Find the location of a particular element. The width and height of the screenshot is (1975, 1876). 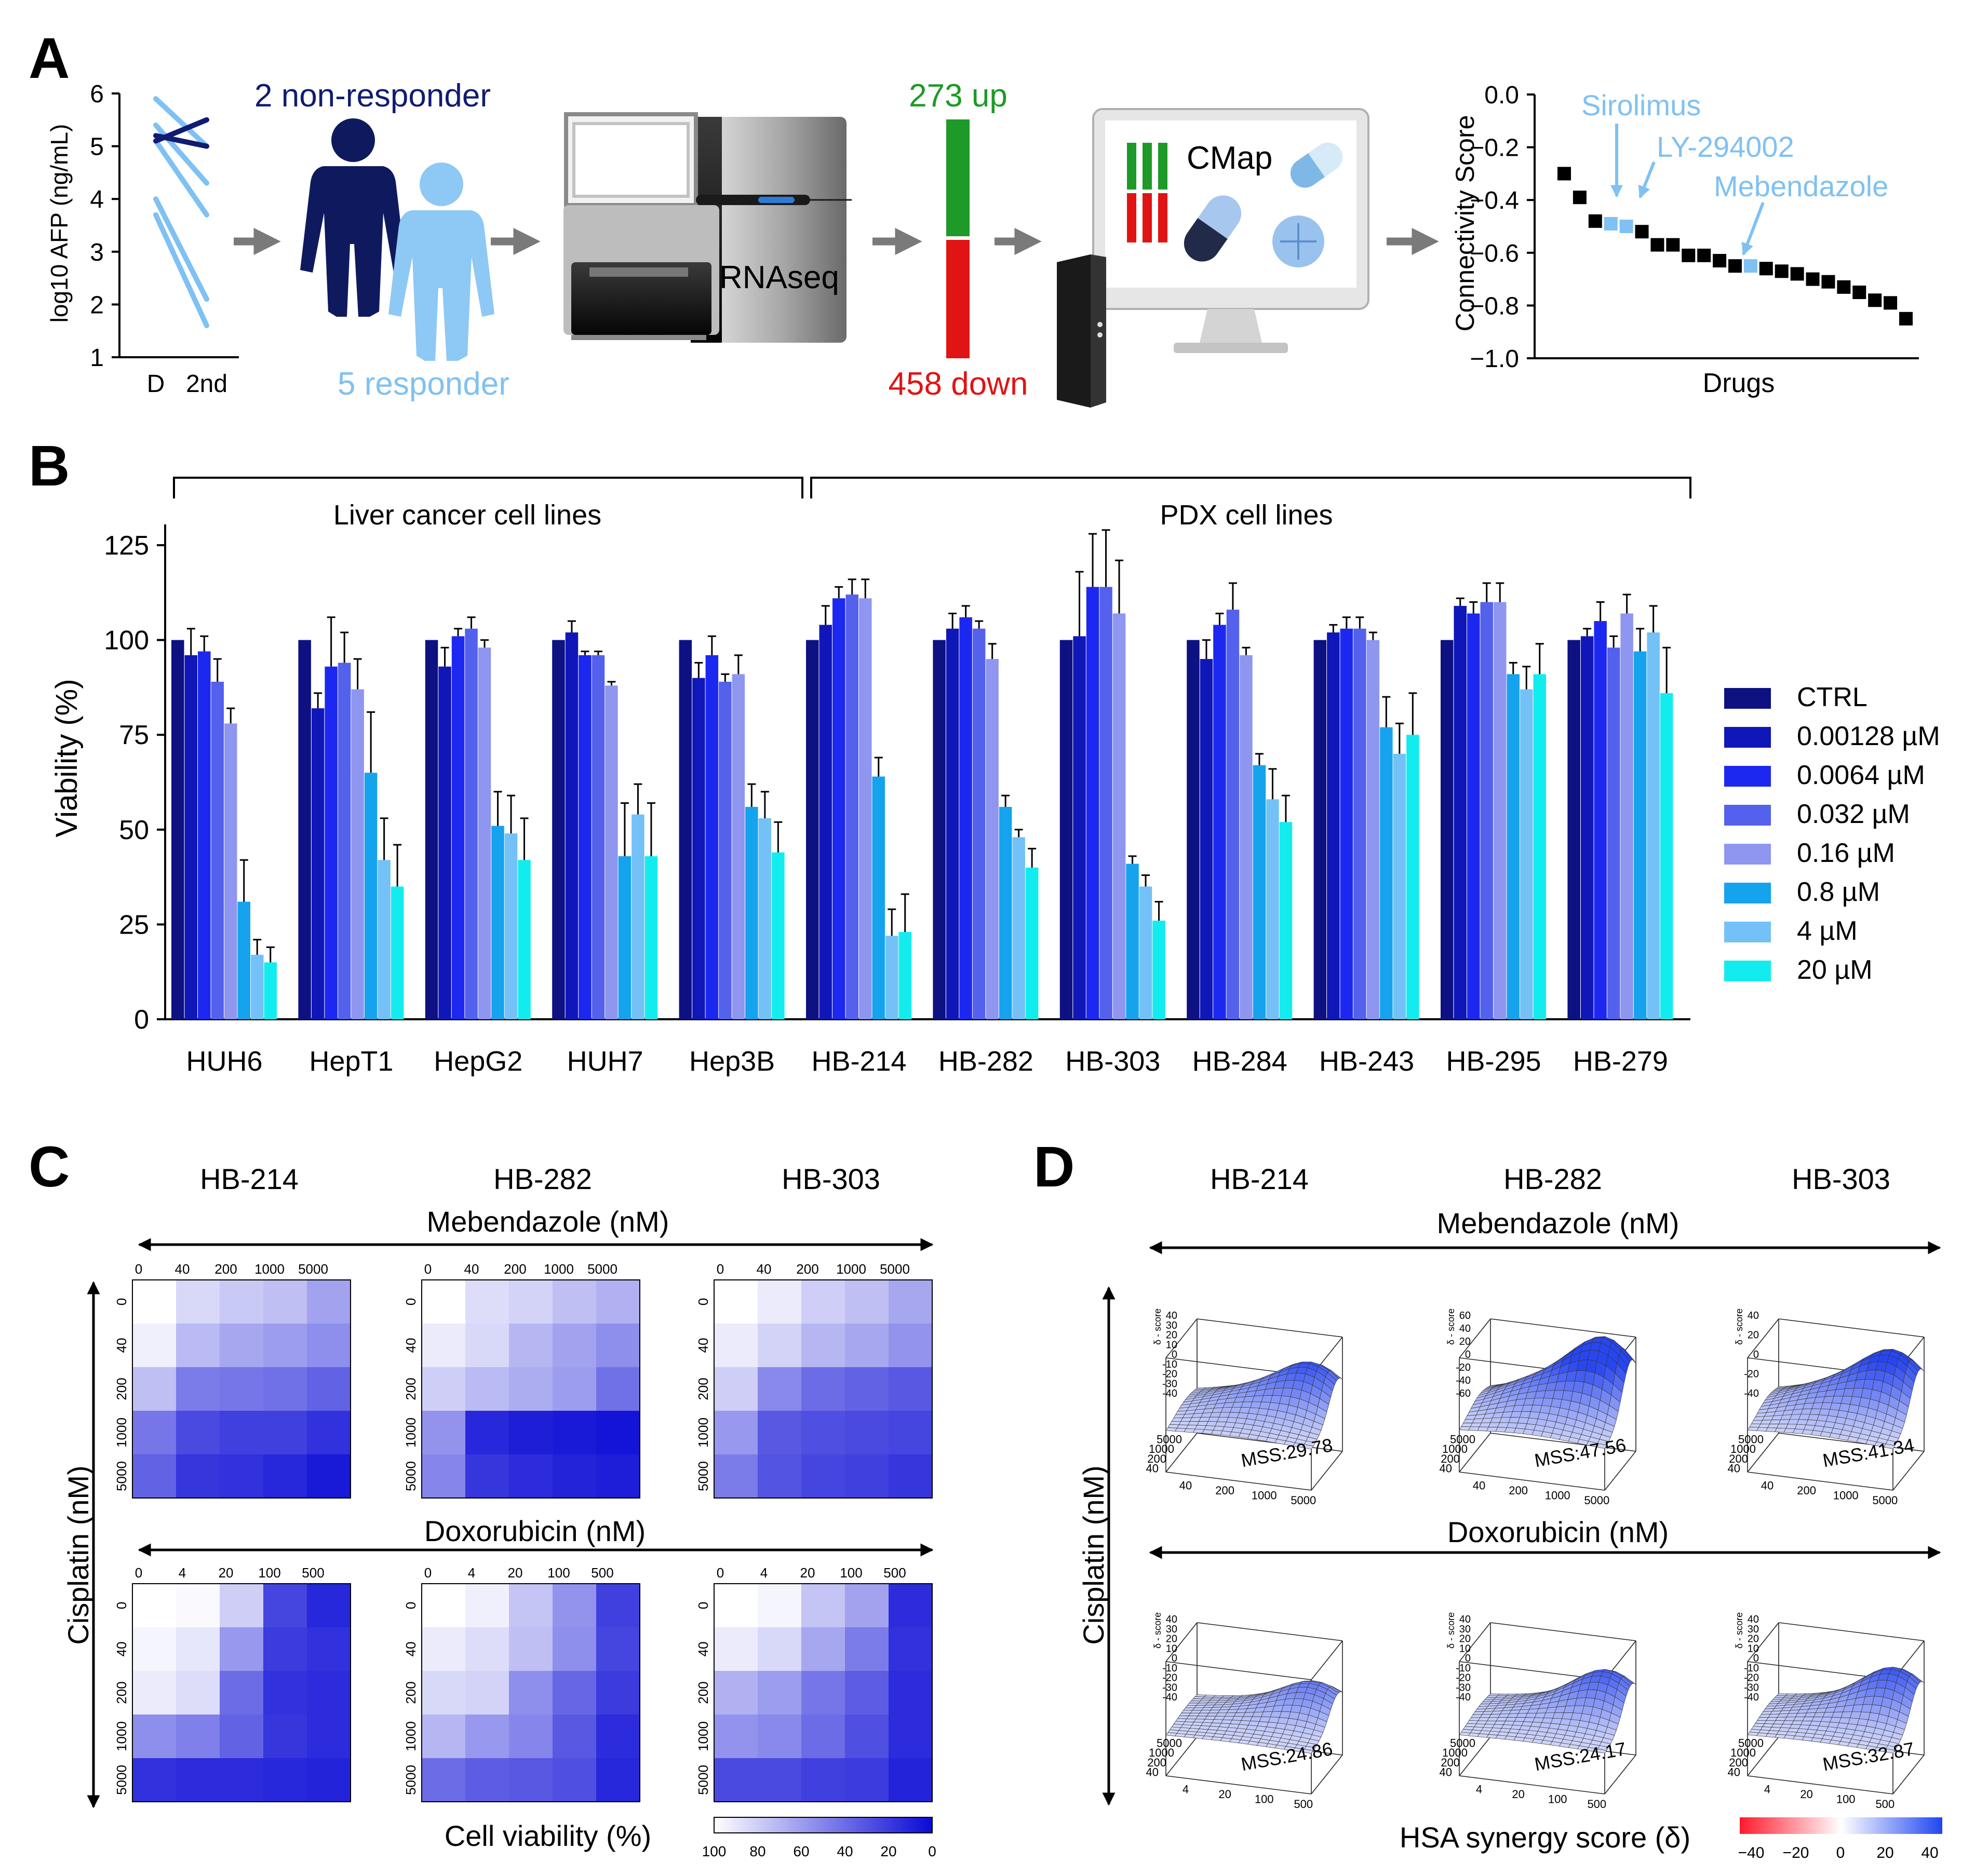

category-label: HB-243 is located at coordinates (1366, 1061).